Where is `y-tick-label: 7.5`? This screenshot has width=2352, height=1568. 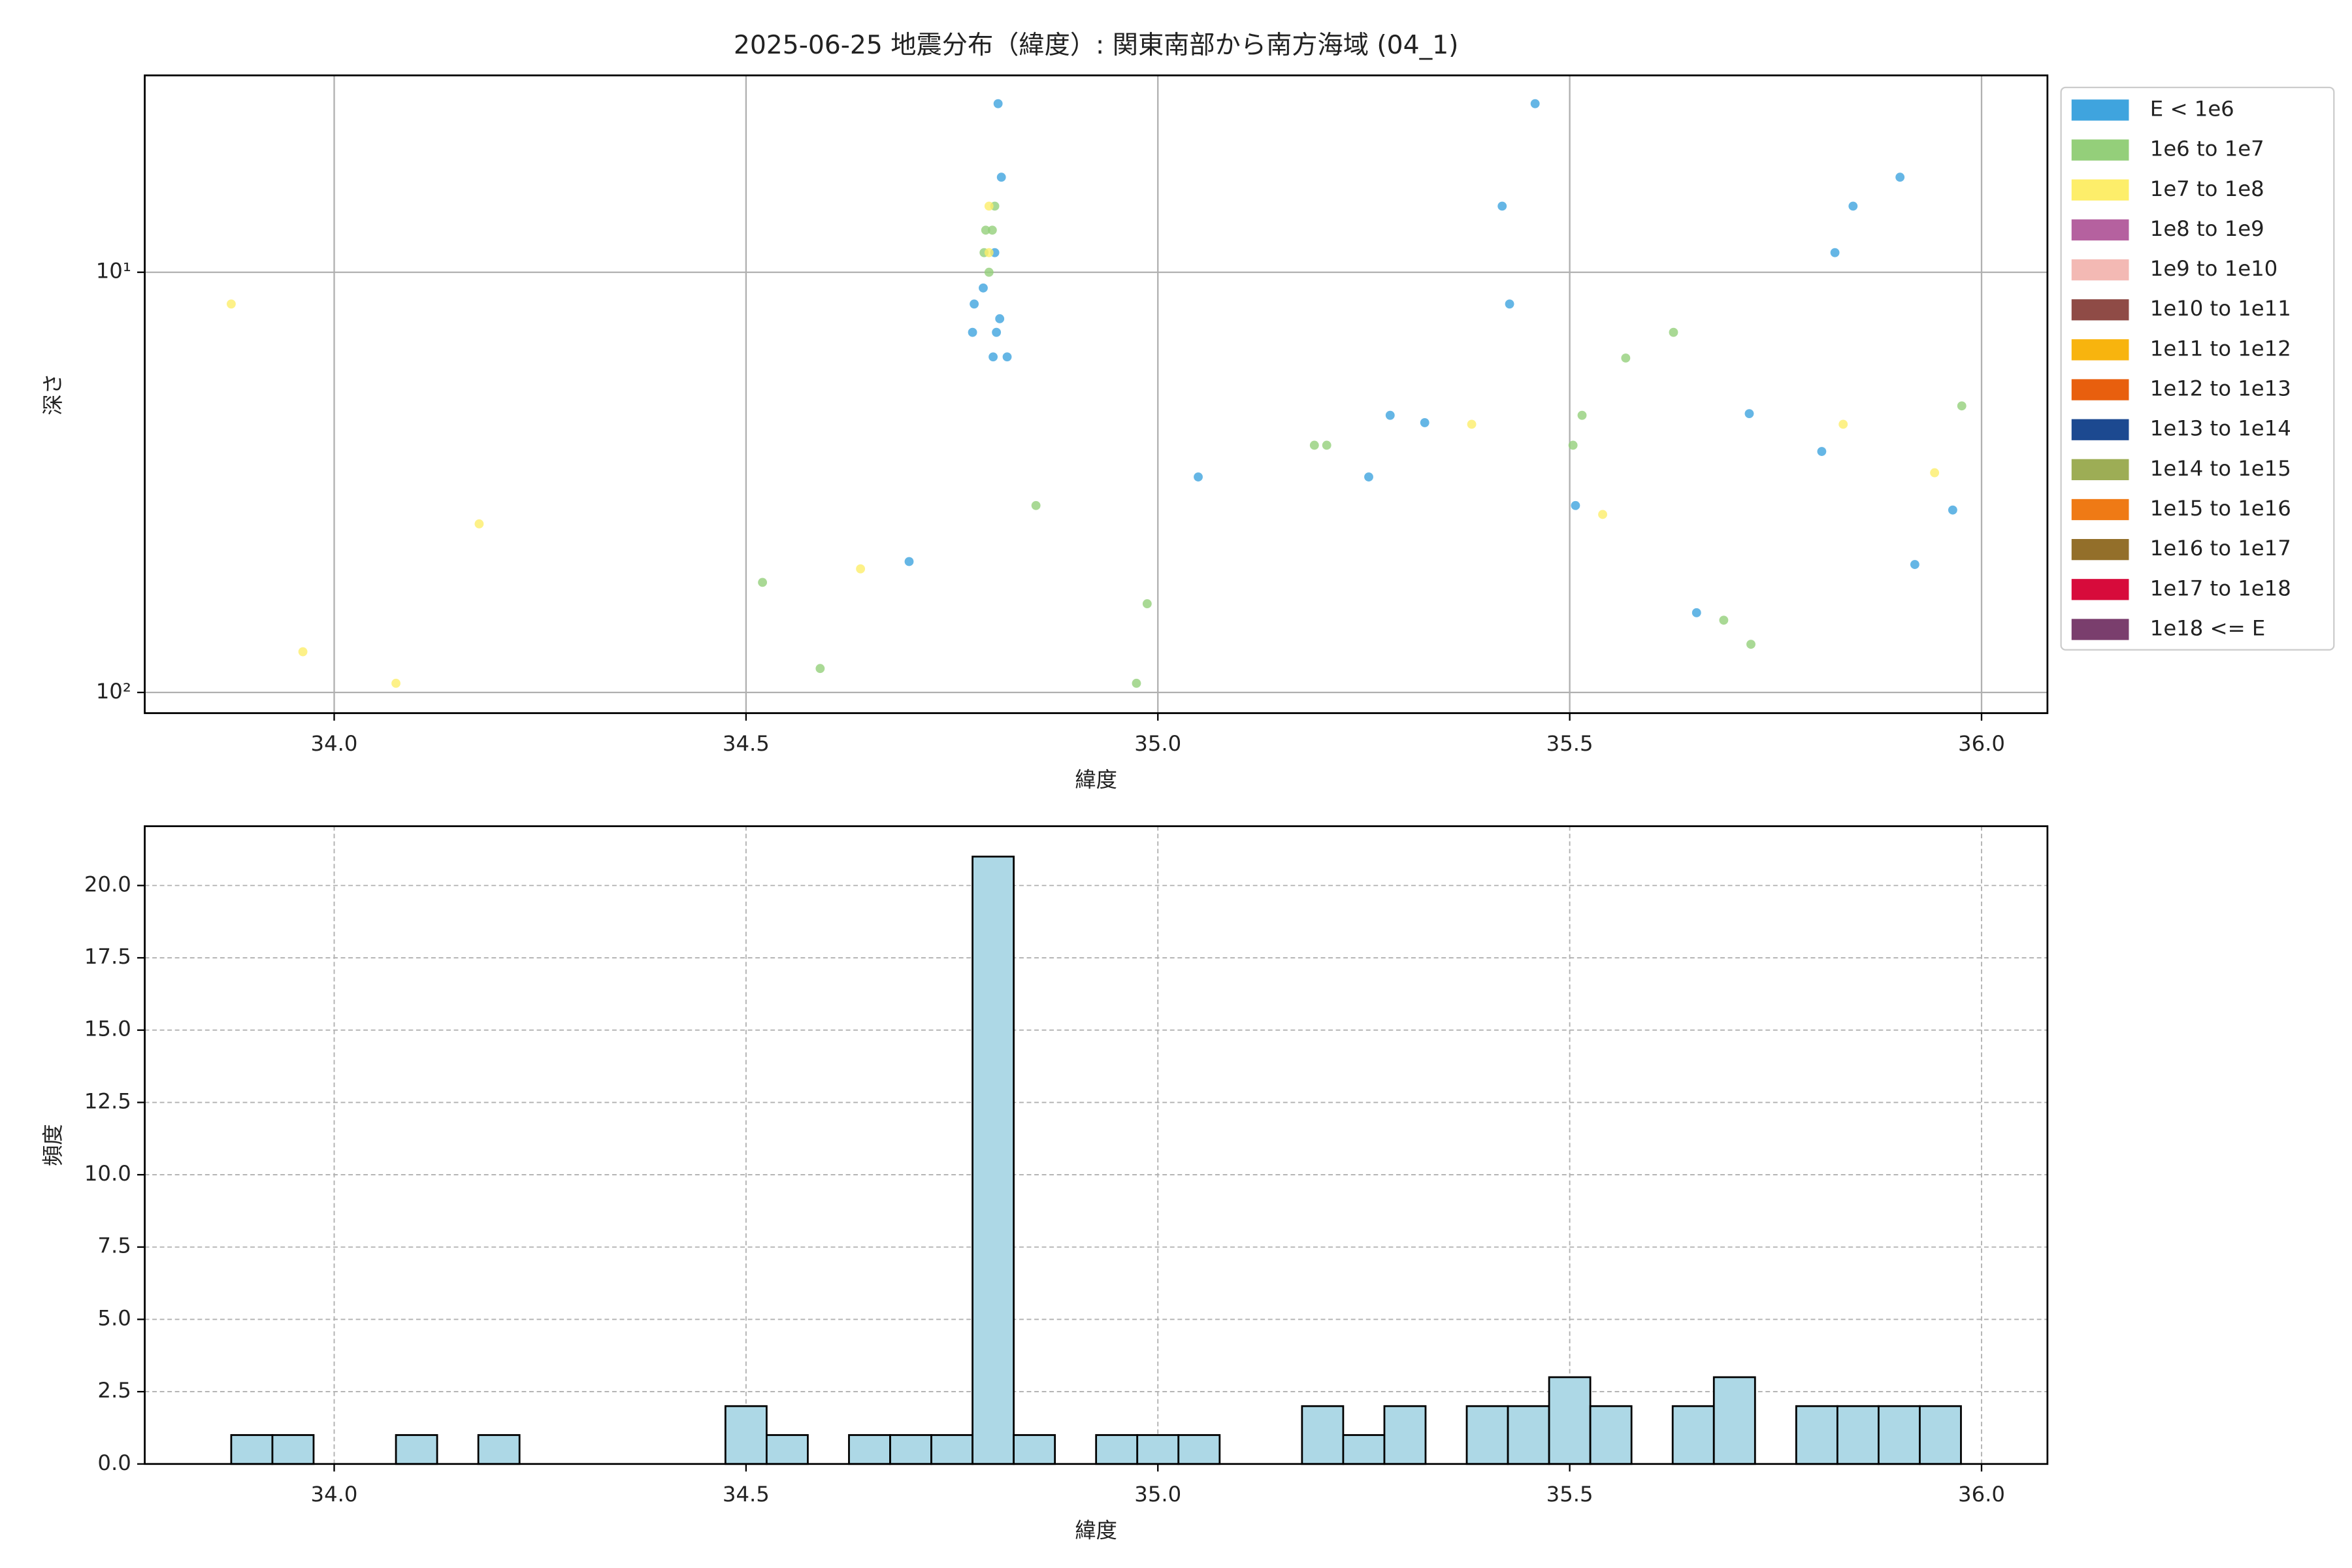 y-tick-label: 7.5 is located at coordinates (114, 1245).